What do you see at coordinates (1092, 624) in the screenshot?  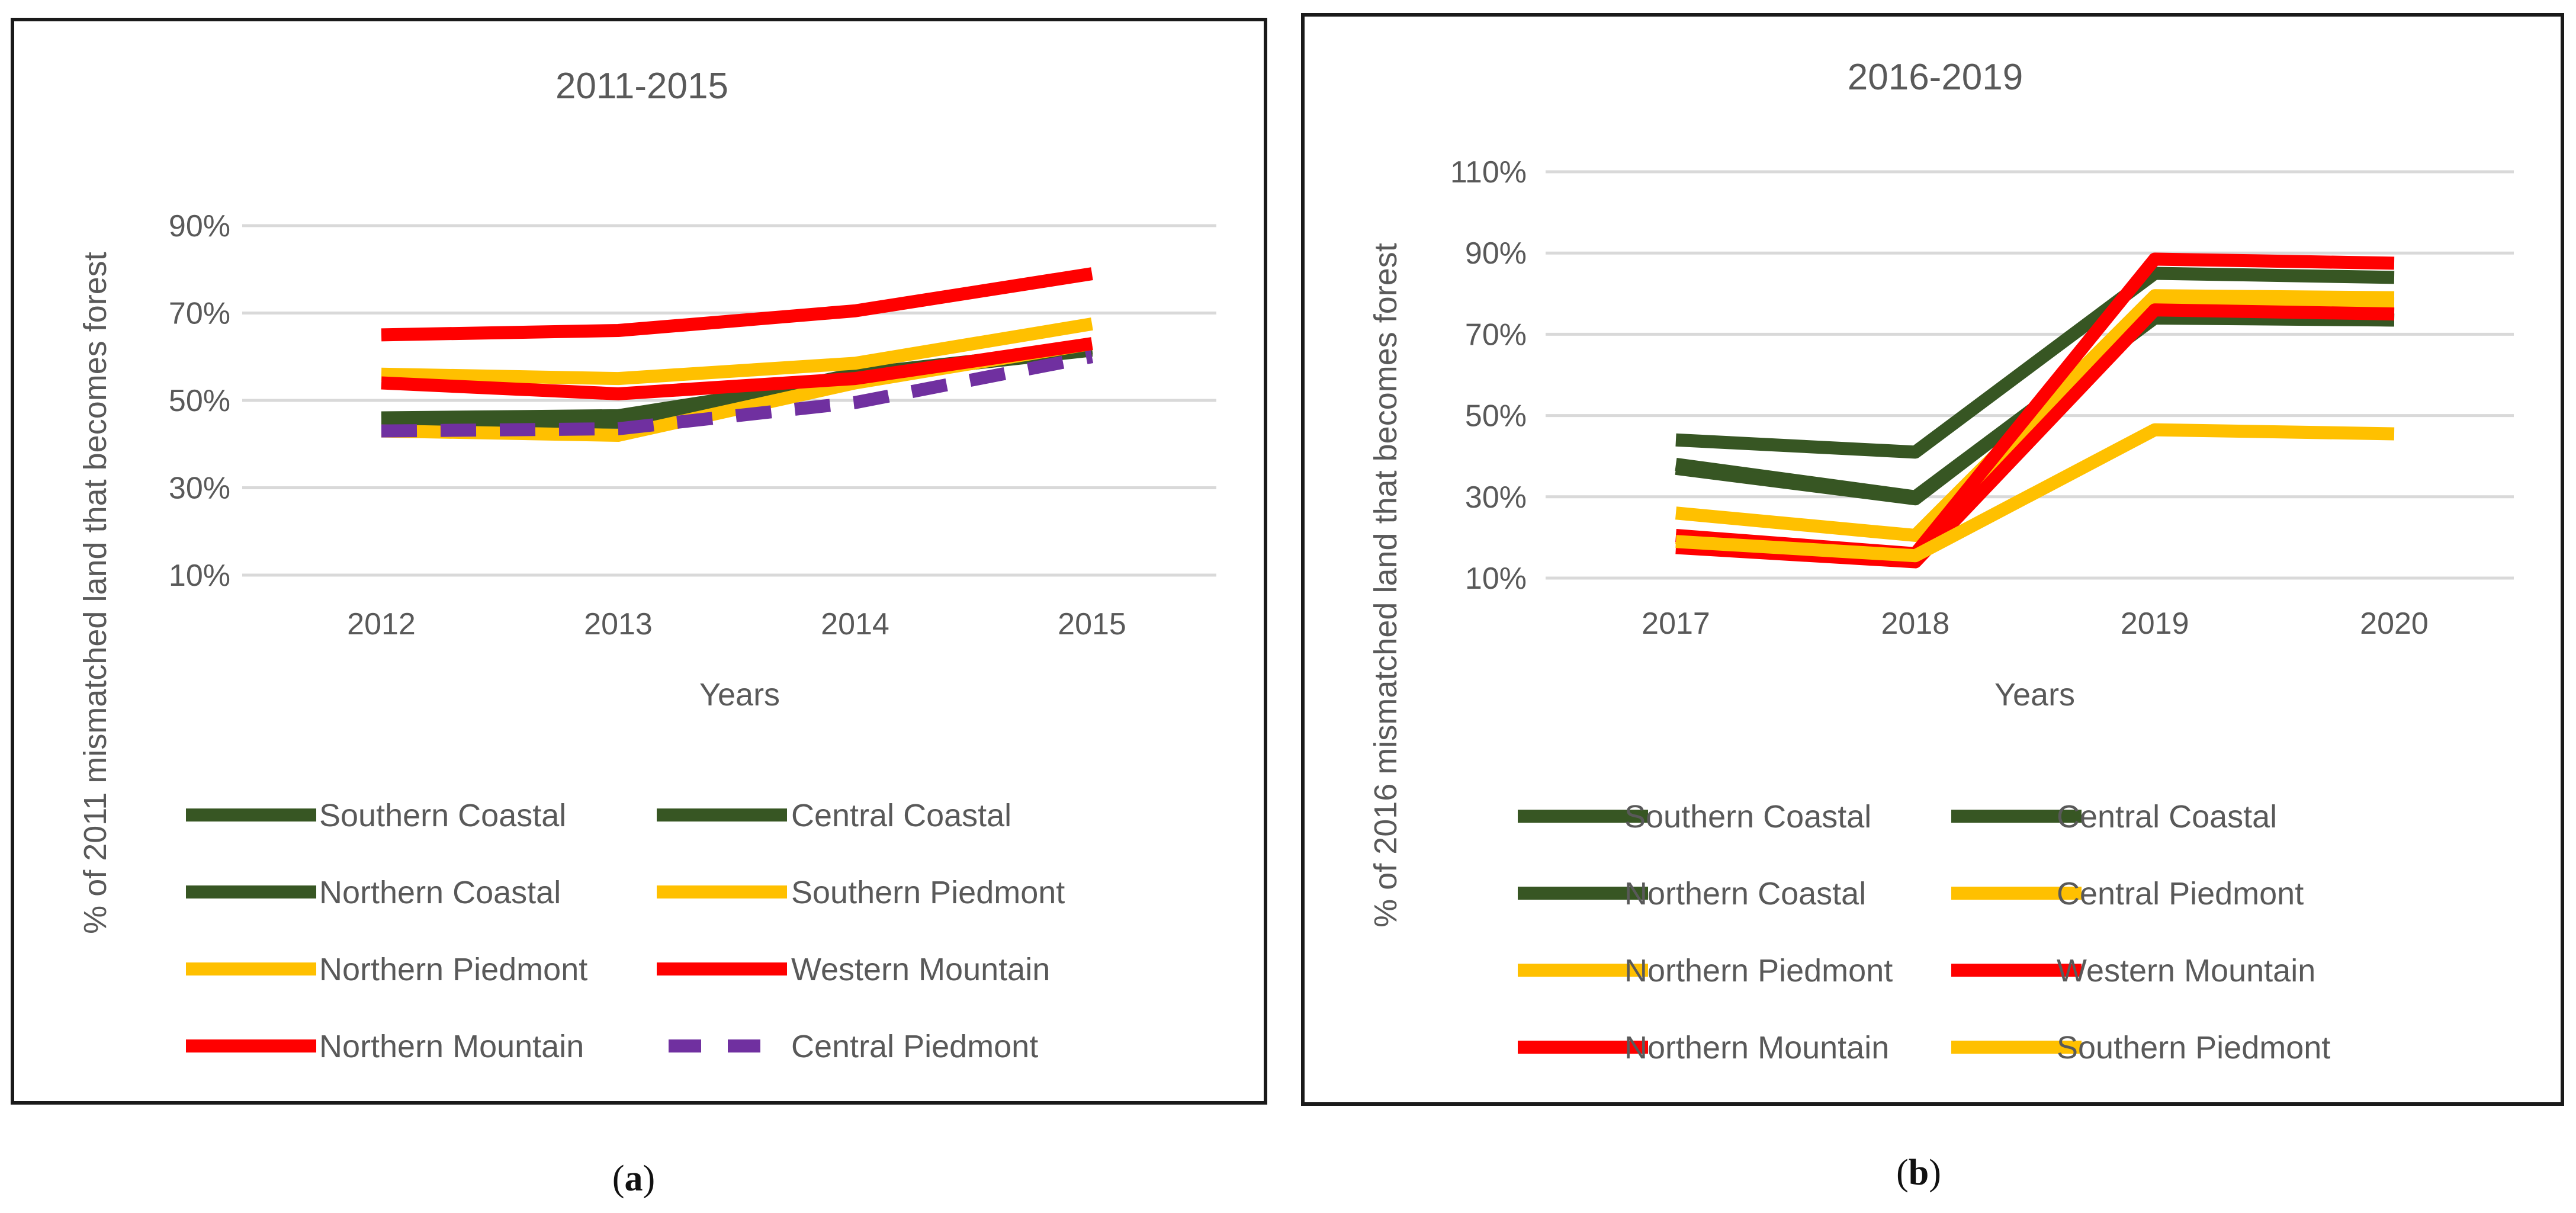 I see `x-tick-label: 2015` at bounding box center [1092, 624].